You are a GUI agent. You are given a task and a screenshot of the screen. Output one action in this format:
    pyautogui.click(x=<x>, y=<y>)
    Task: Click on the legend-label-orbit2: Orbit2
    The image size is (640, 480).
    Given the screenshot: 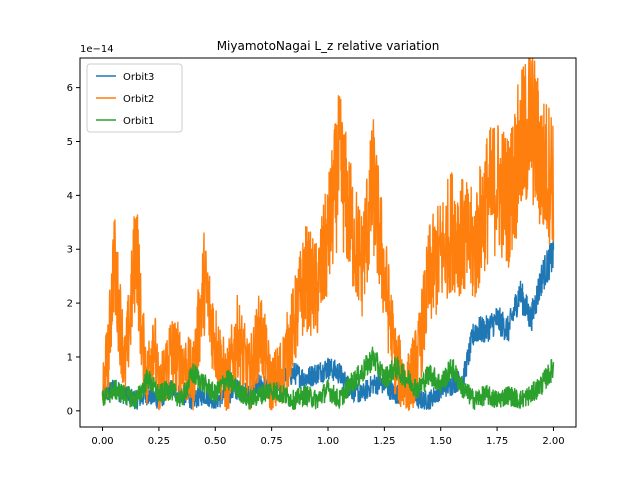 What is the action you would take?
    pyautogui.click(x=138, y=99)
    